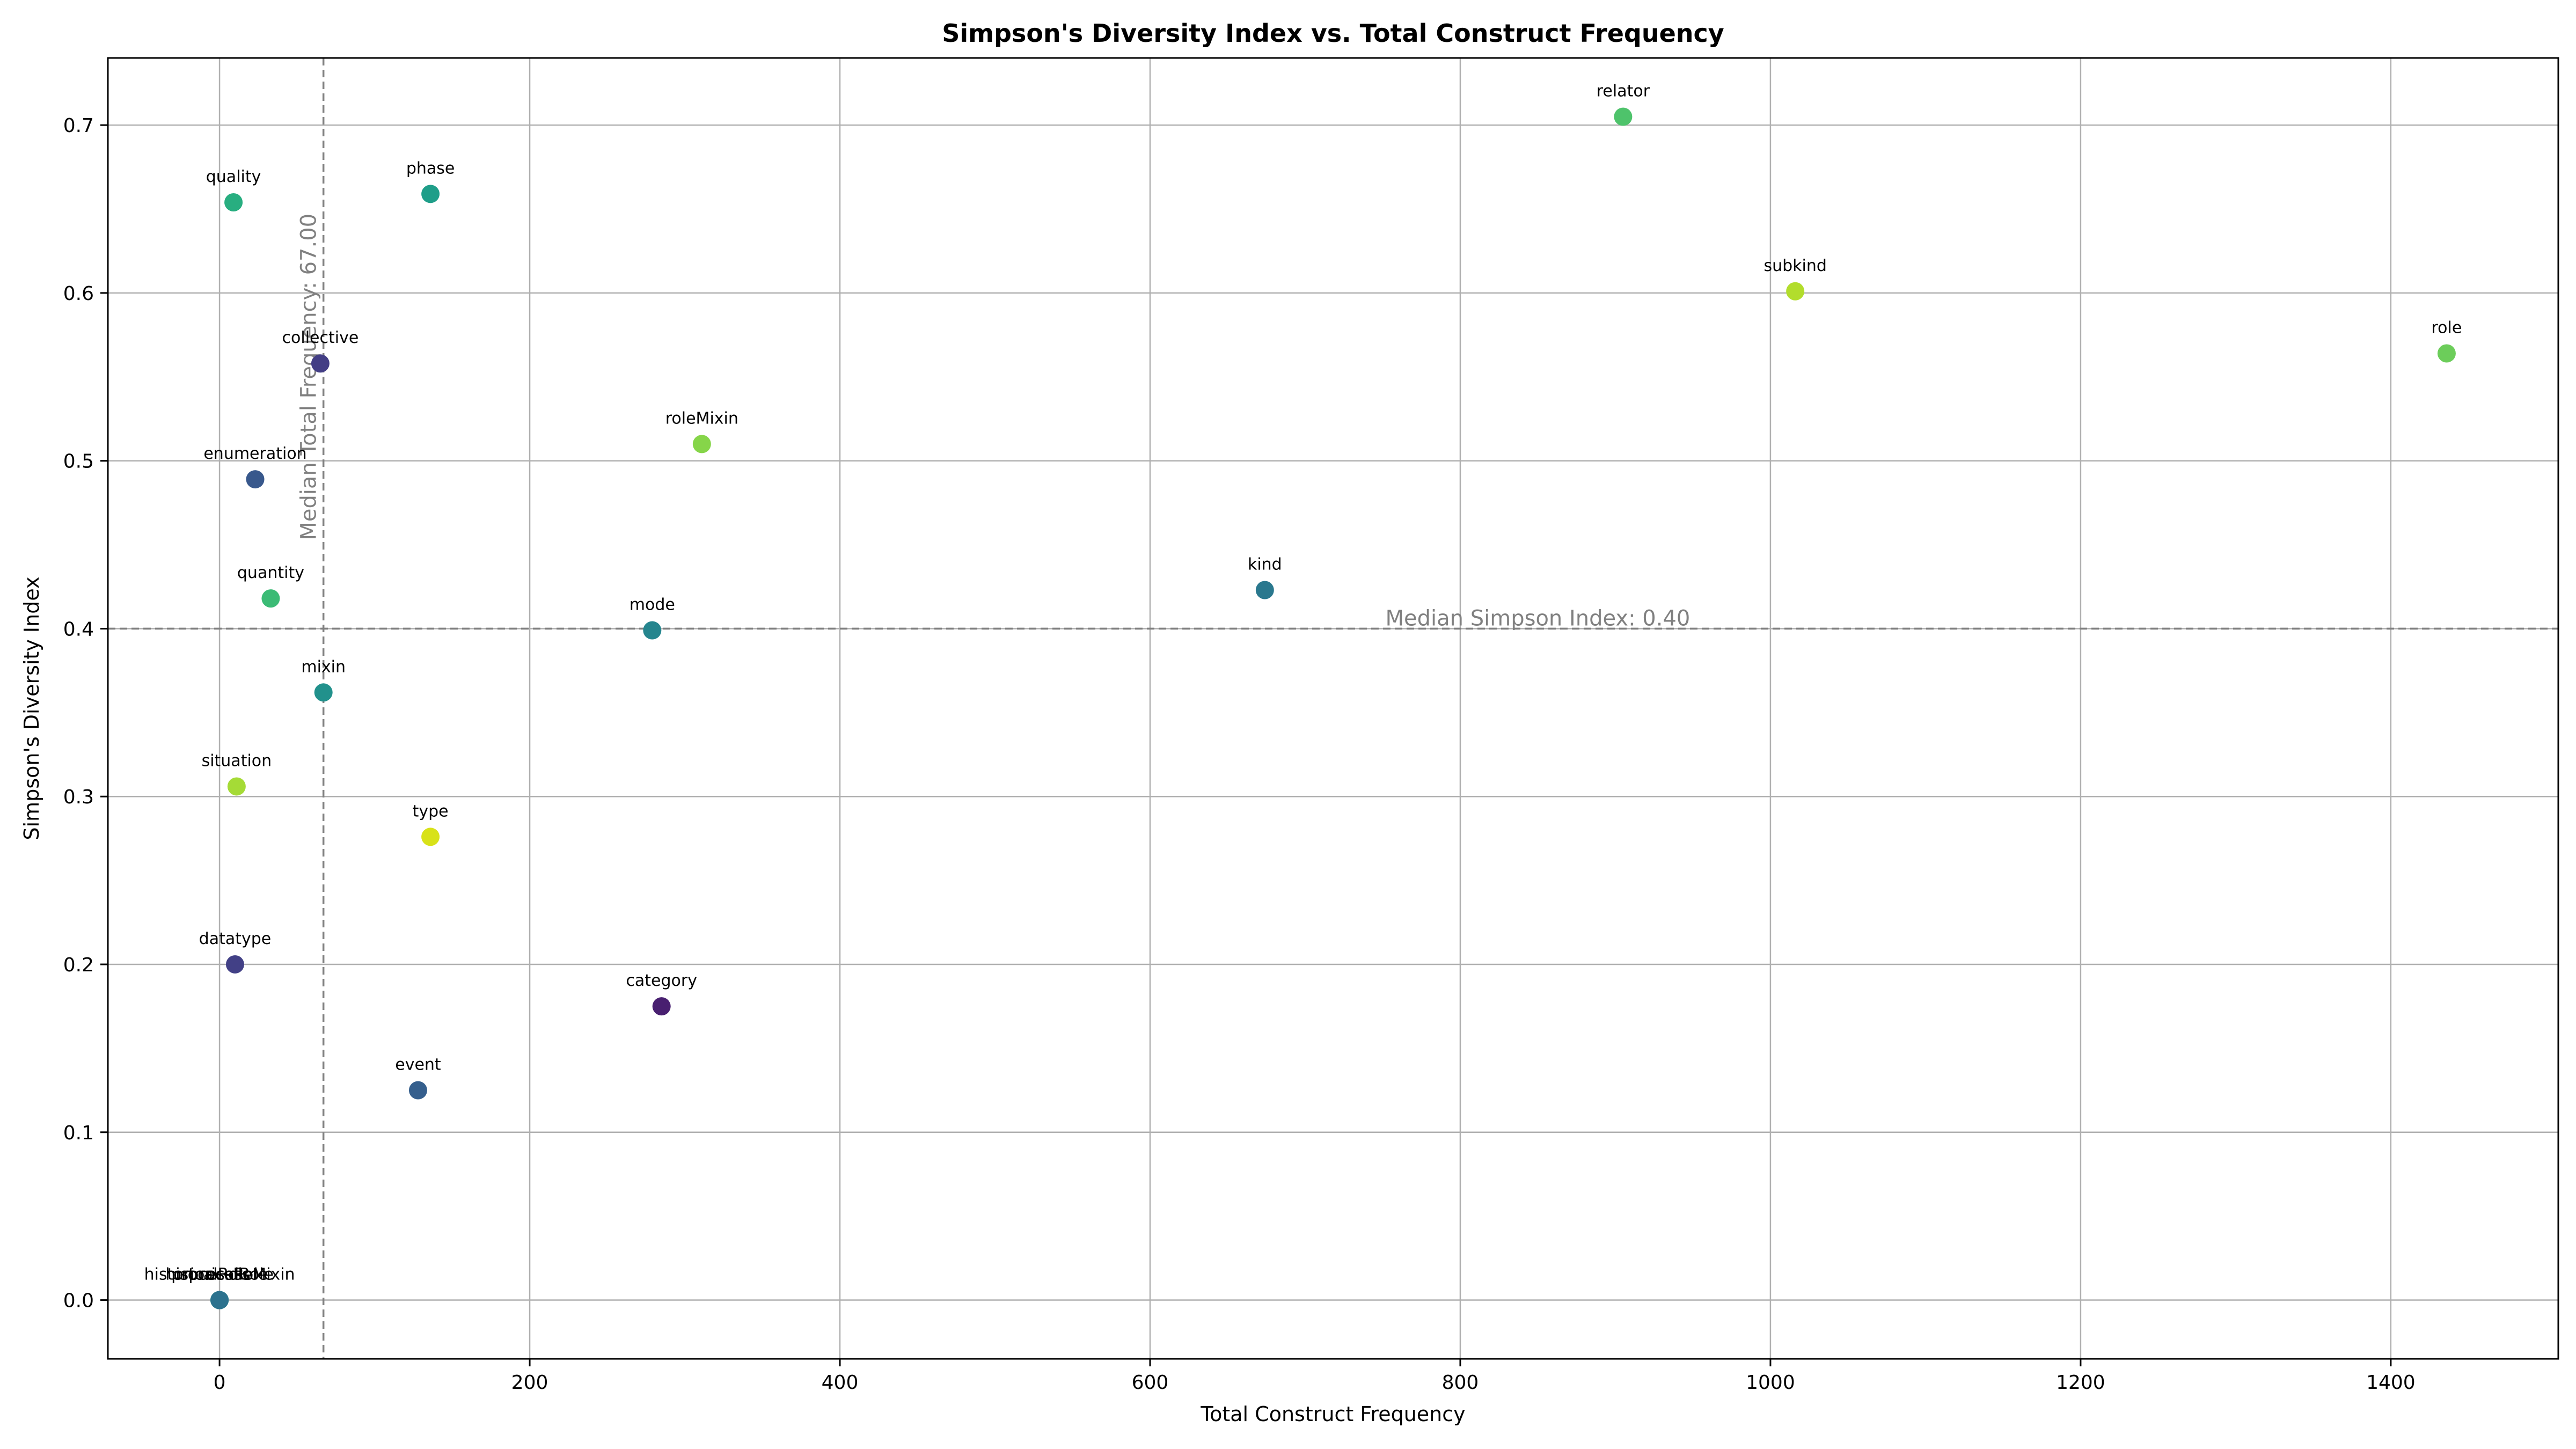 This screenshot has height=1449, width=2576. What do you see at coordinates (323, 666) in the screenshot?
I see `data-point-label: mixin` at bounding box center [323, 666].